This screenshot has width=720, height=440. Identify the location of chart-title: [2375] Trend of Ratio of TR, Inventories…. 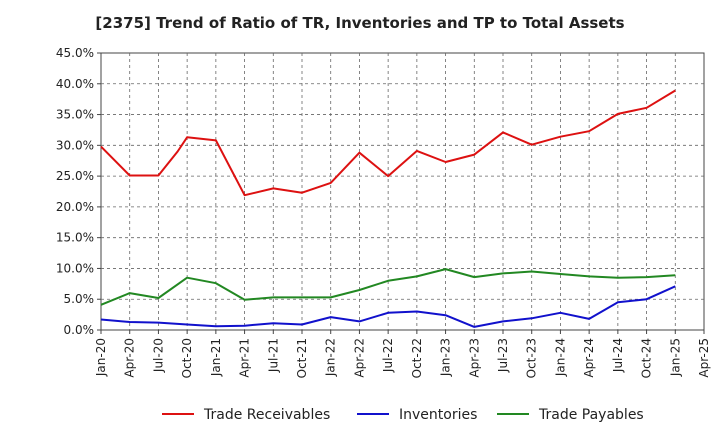
(360, 23).